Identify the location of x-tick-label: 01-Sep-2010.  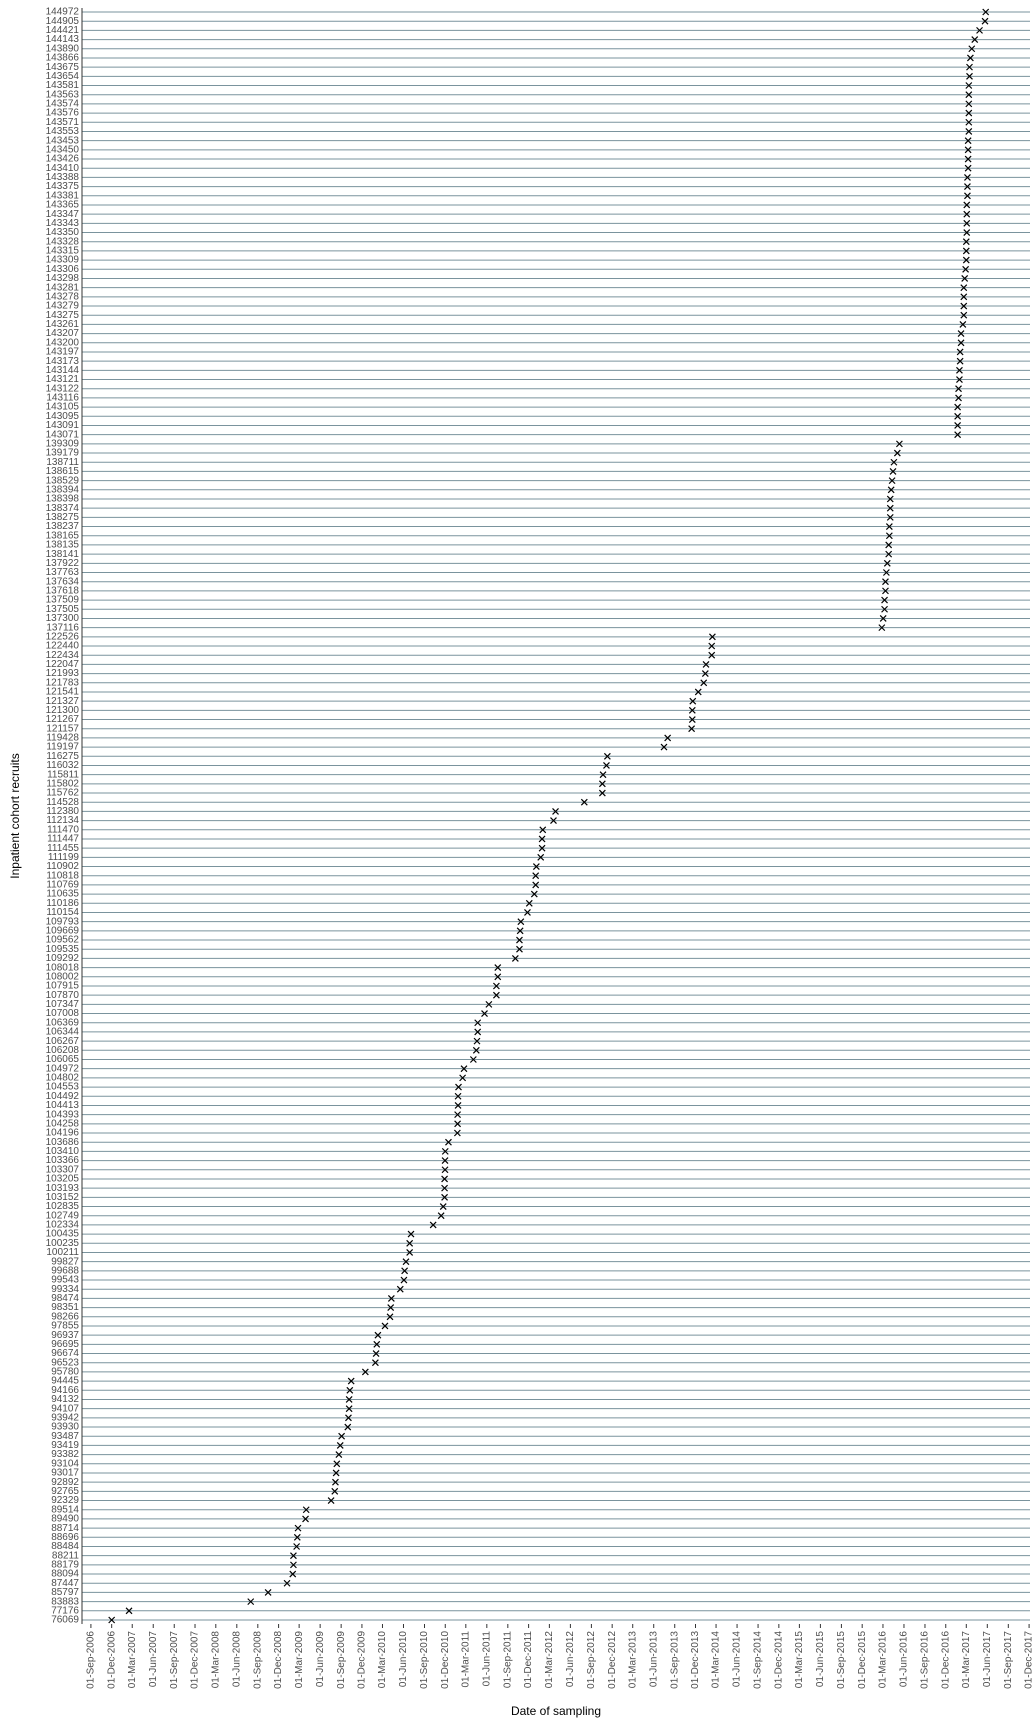
(424, 1660).